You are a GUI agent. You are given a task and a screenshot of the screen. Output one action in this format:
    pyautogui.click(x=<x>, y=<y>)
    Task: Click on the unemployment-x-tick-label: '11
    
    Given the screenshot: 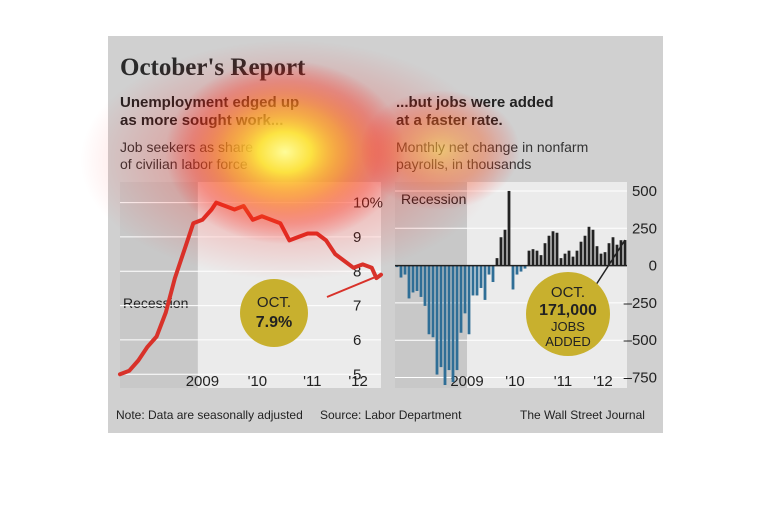 What is the action you would take?
    pyautogui.click(x=312, y=381)
    